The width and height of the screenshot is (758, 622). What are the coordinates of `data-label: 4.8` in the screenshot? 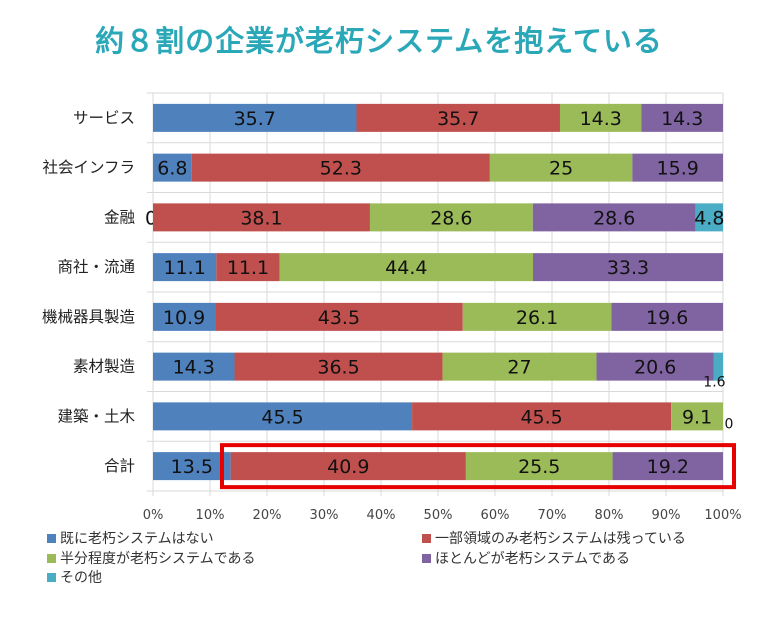 It's located at (709, 218).